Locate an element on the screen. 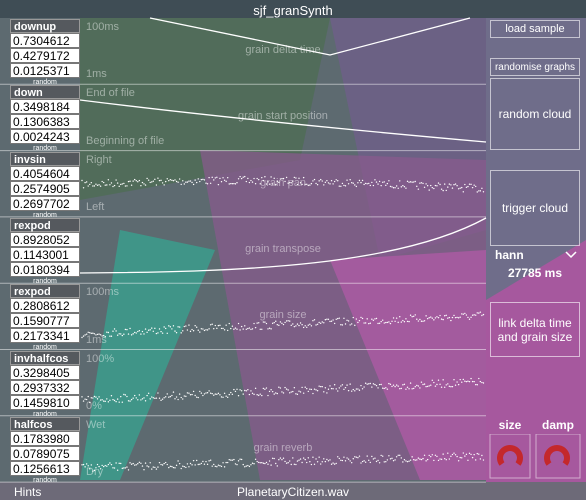  shape-dropdown: invhalfcos is located at coordinates (45, 357).